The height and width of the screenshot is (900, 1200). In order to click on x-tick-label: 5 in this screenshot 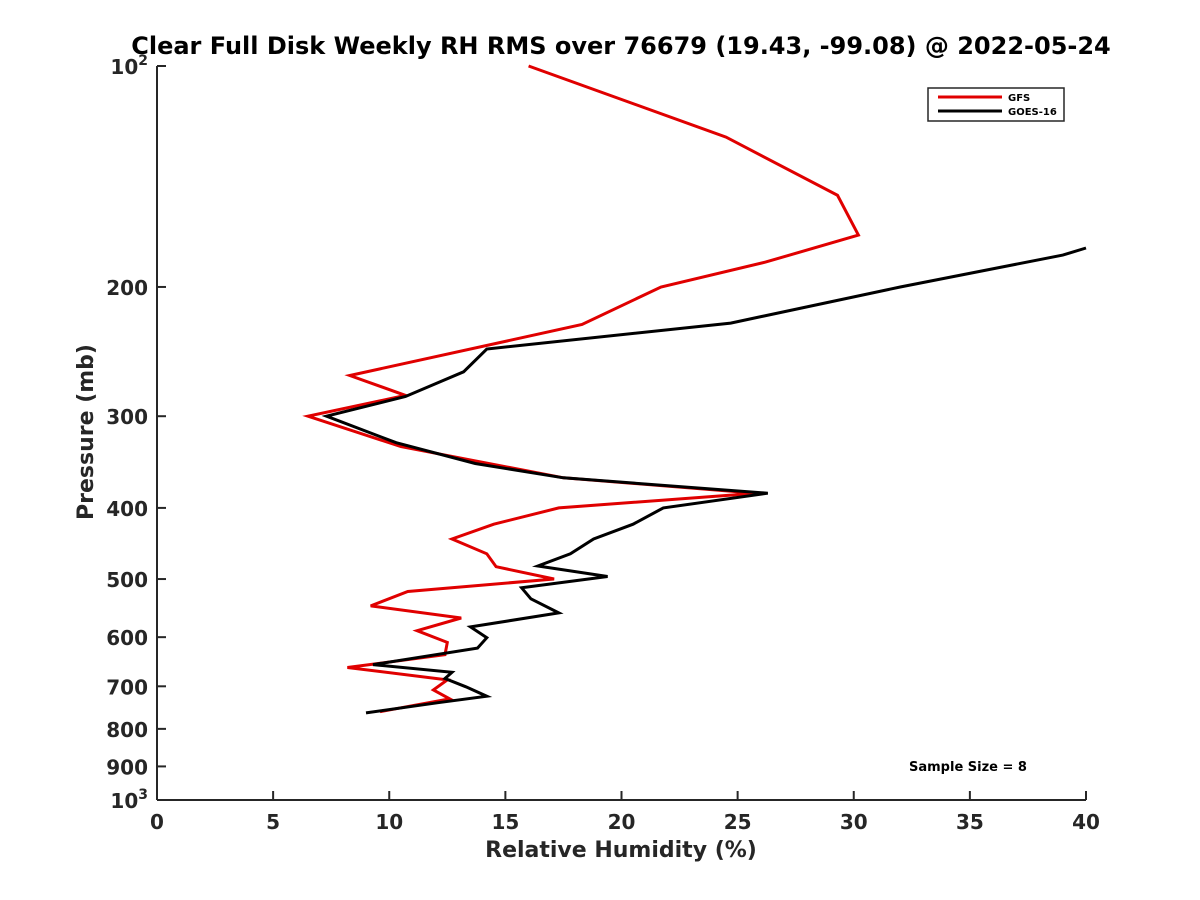, I will do `click(273, 822)`.